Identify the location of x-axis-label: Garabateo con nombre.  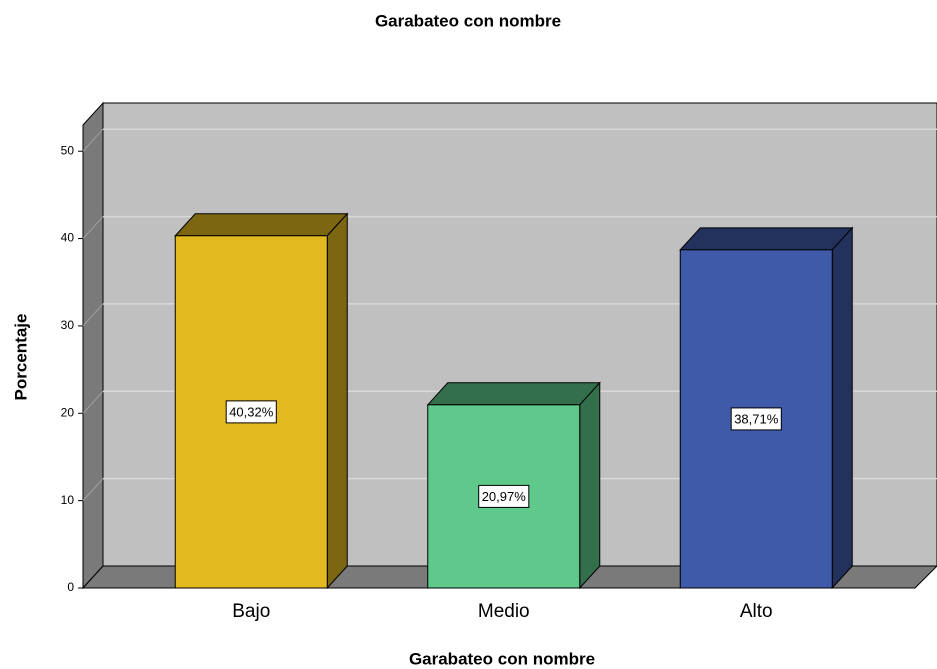
(502, 658).